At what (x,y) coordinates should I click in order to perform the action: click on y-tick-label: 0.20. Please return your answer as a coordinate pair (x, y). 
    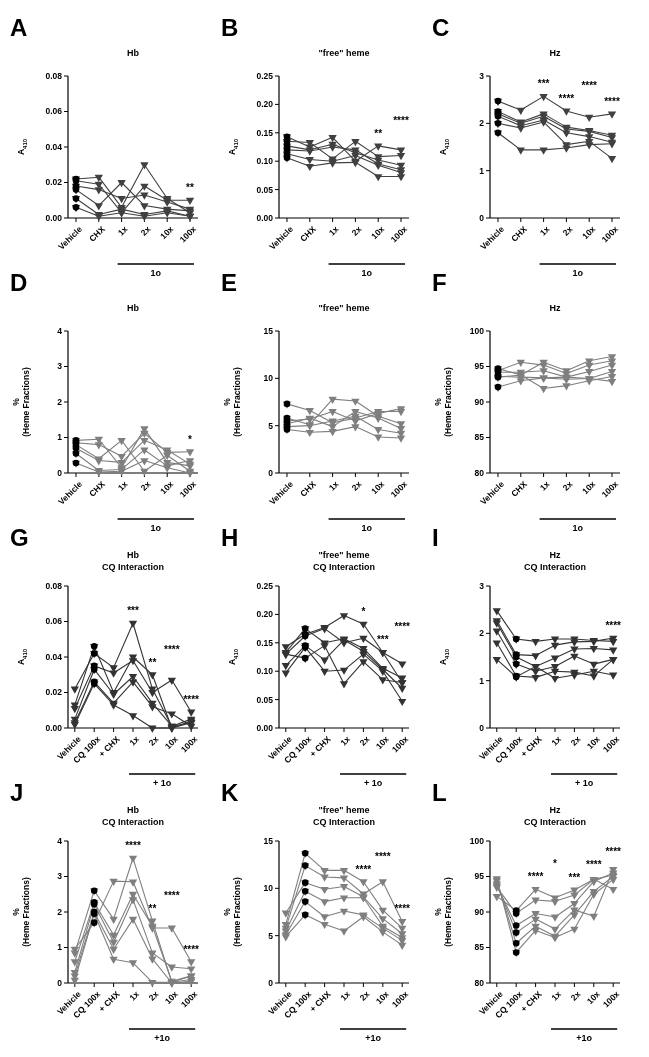
    Looking at the image, I should click on (265, 614).